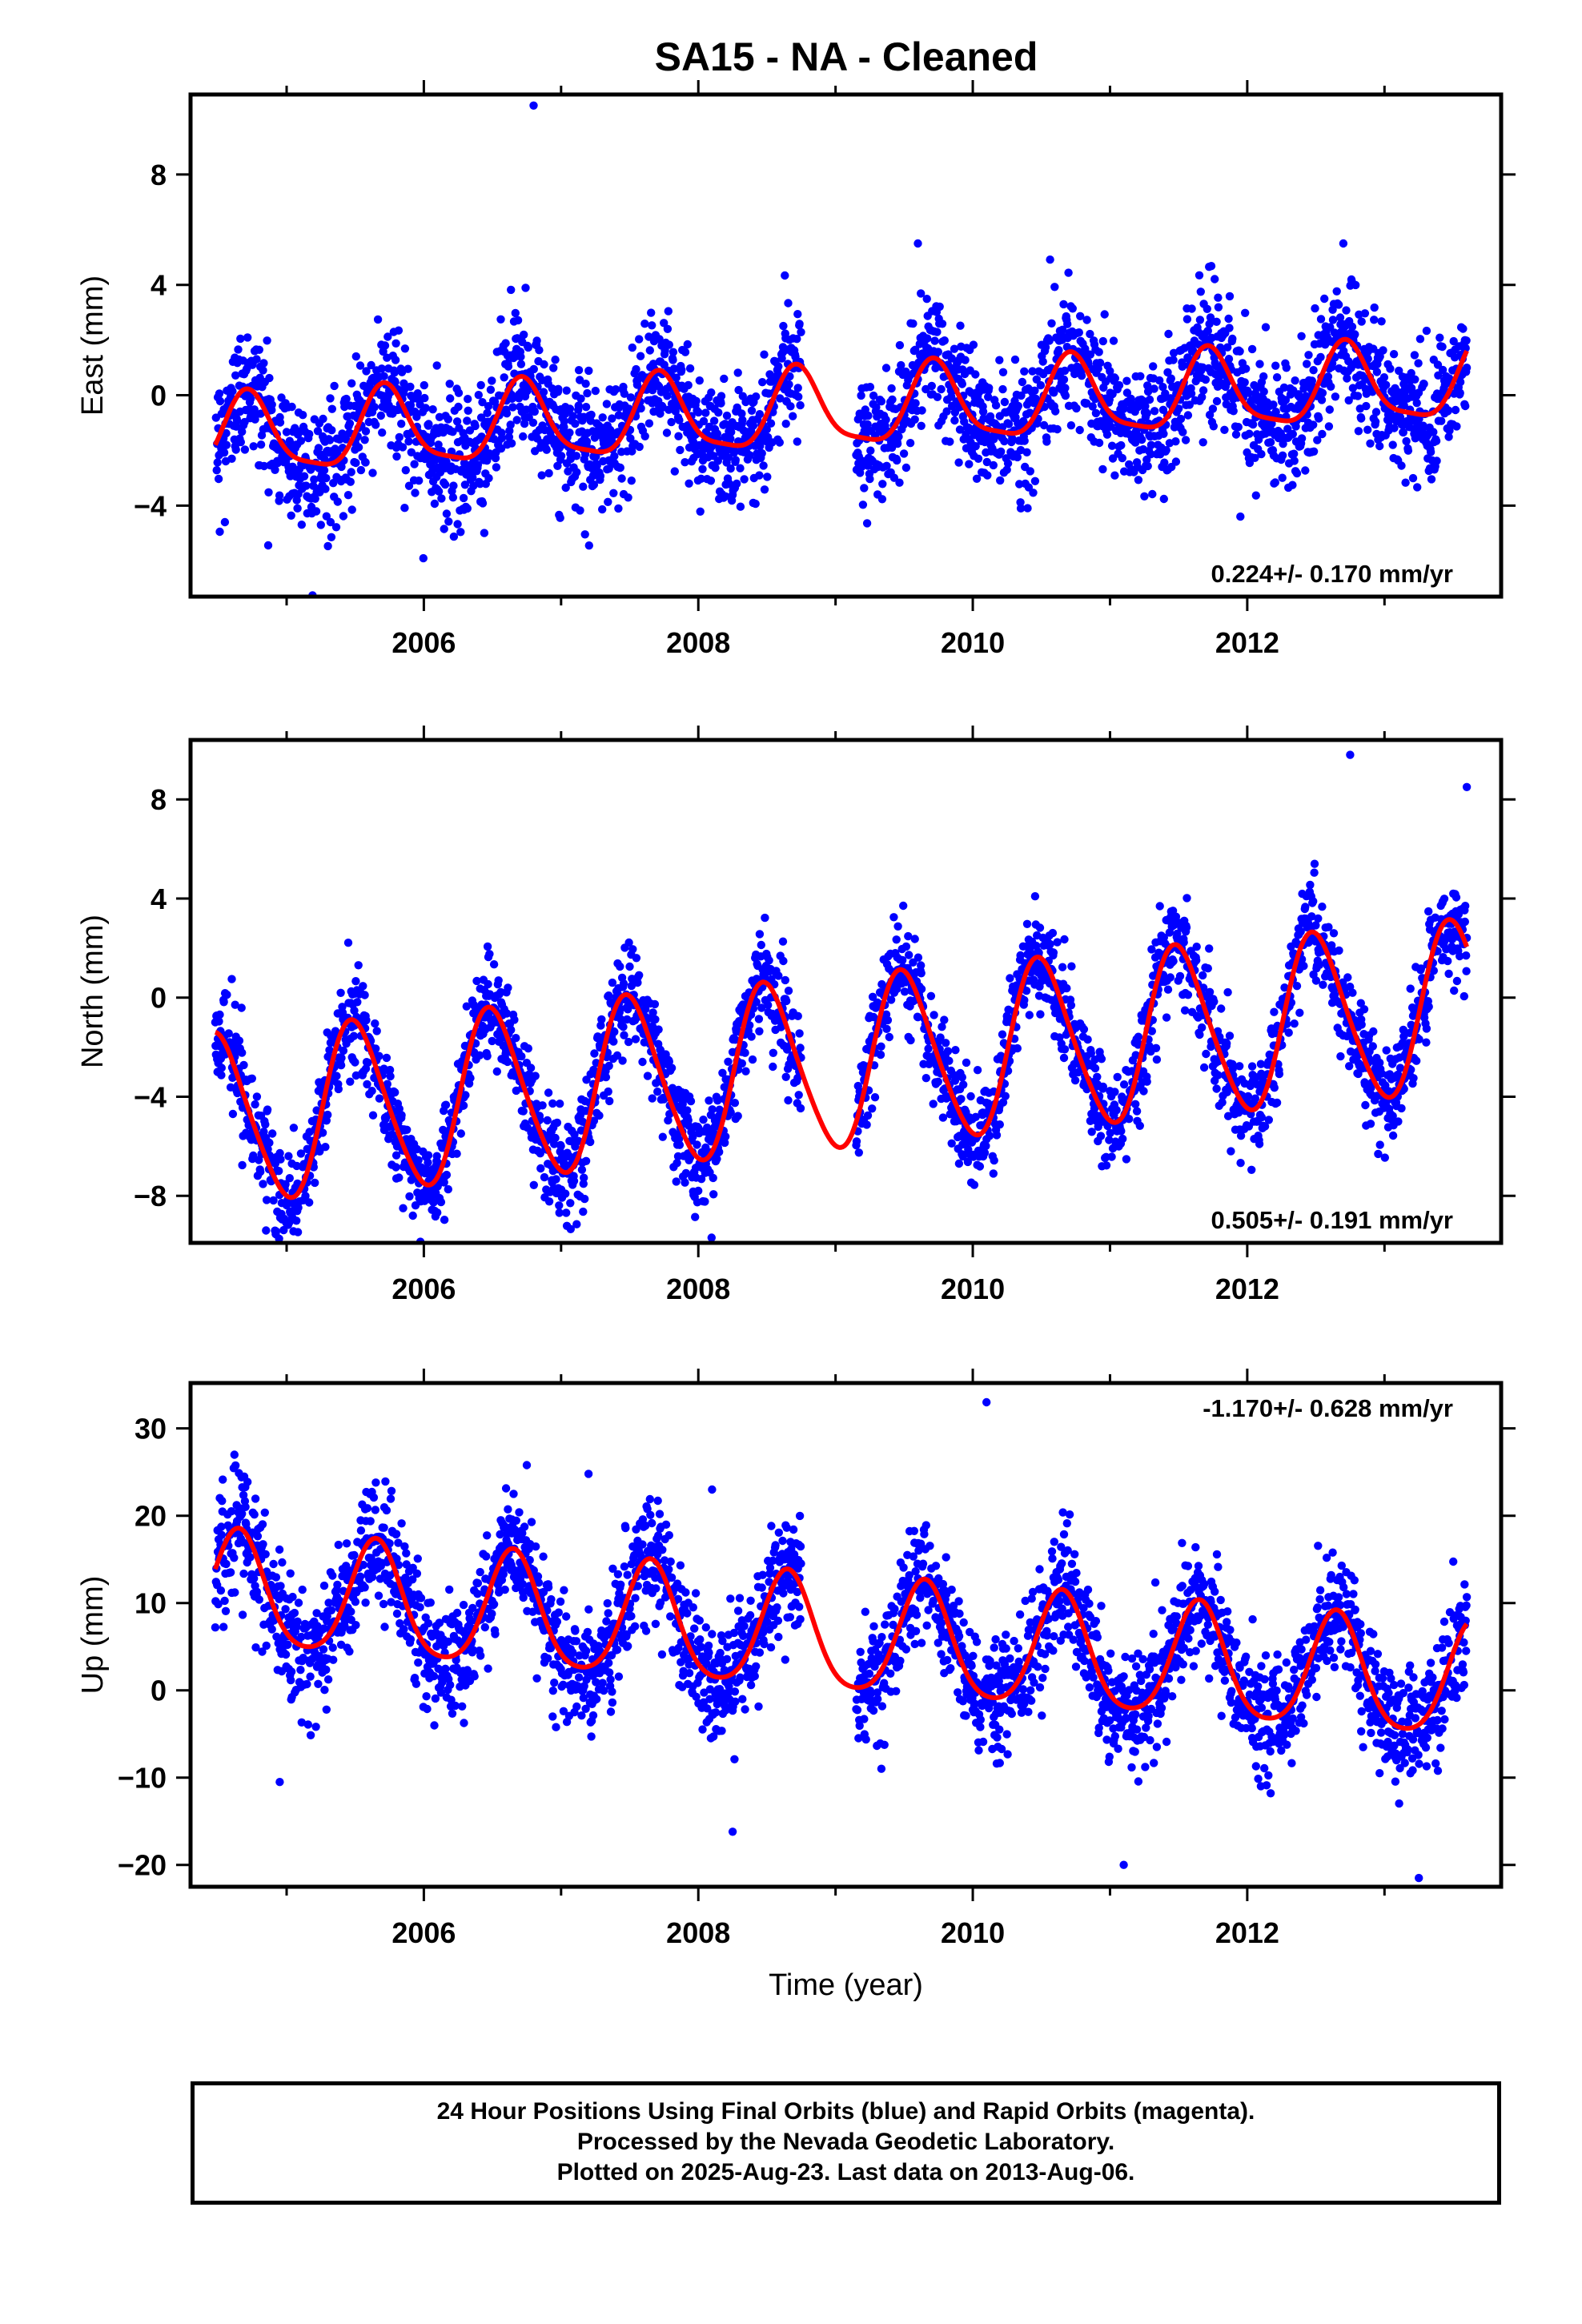 Image resolution: width=1582 pixels, height=2324 pixels. Describe the element at coordinates (159, 285) in the screenshot. I see `east-y-tick-label: 4` at that location.